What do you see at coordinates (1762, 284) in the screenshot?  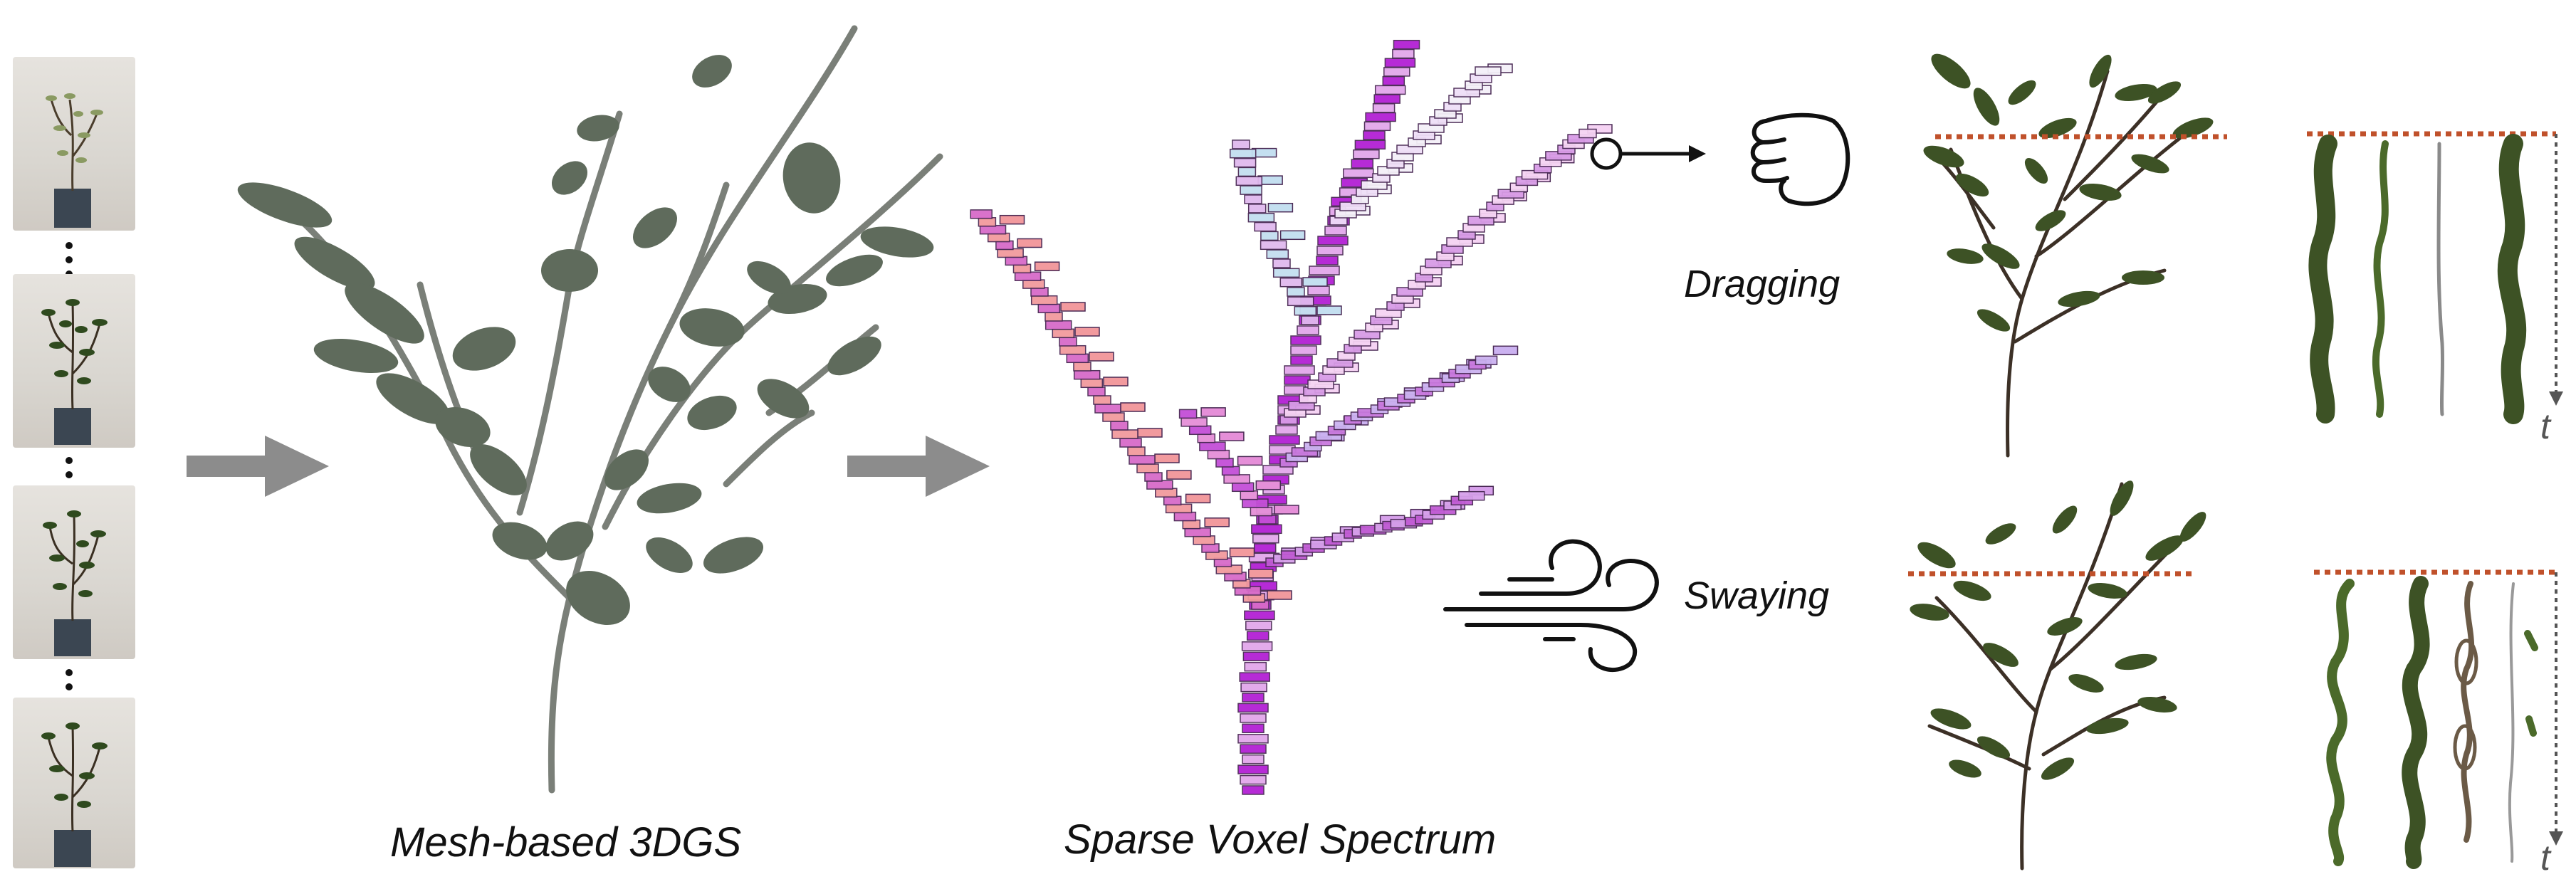 I see `dragging-label: Dragging` at bounding box center [1762, 284].